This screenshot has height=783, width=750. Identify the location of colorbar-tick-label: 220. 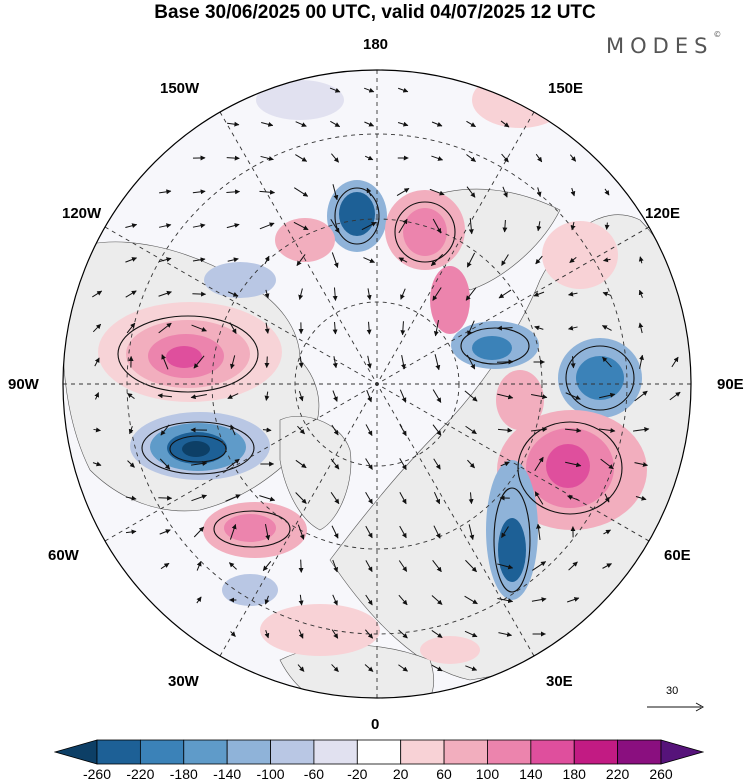
(617, 774).